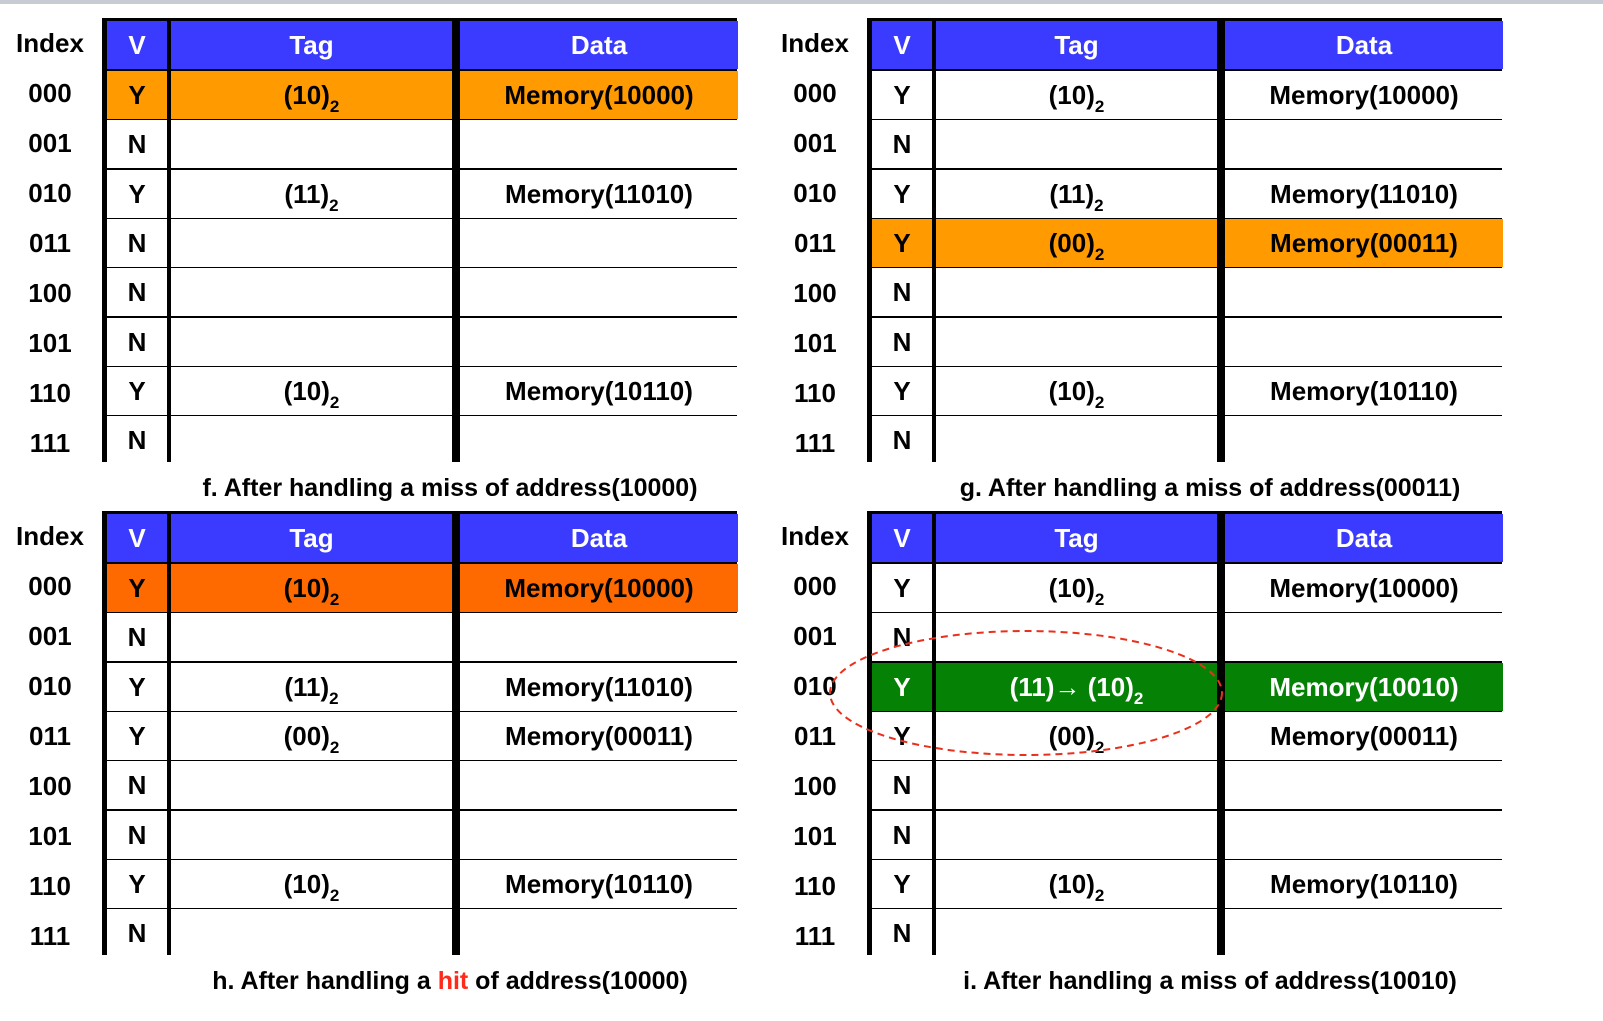  I want to click on tag-cell: (00)2, so click(311, 735).